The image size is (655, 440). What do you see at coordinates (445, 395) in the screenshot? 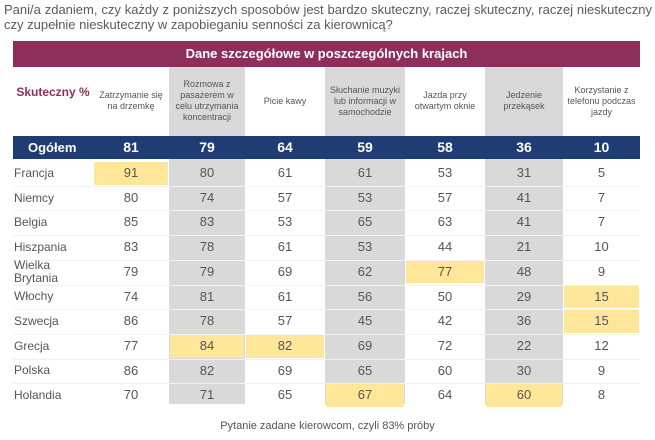
I see `table-cell: 64` at bounding box center [445, 395].